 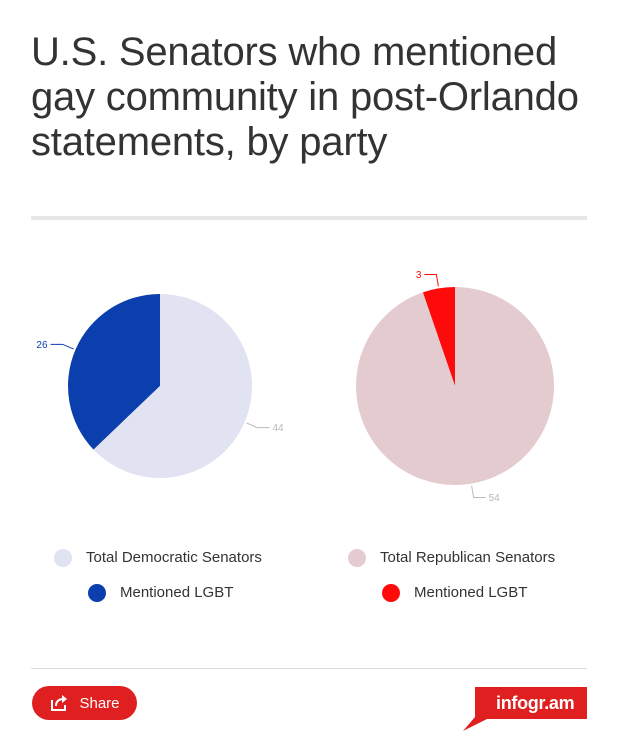 What do you see at coordinates (471, 592) in the screenshot?
I see `legend-label-rep-lgbt: Mentioned LGBT` at bounding box center [471, 592].